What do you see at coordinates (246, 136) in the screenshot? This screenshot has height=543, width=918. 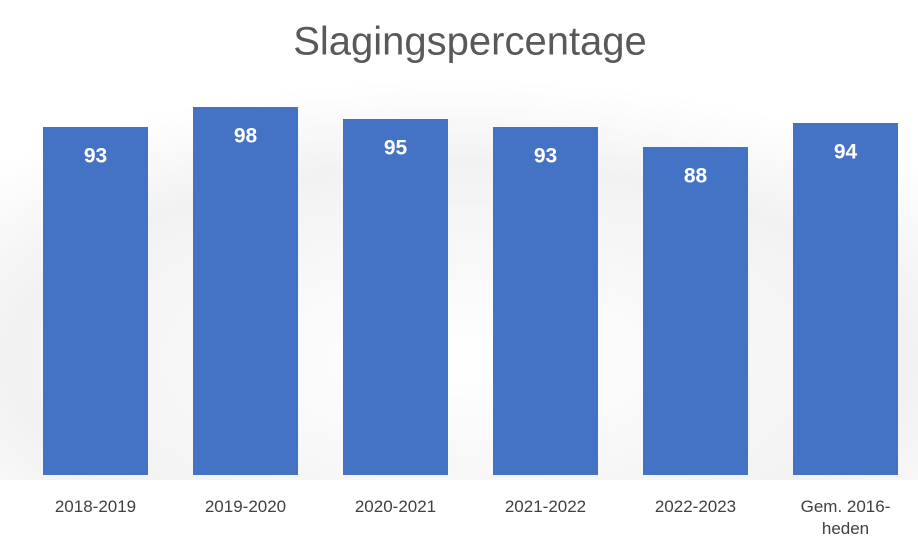 I see `data-label: 98` at bounding box center [246, 136].